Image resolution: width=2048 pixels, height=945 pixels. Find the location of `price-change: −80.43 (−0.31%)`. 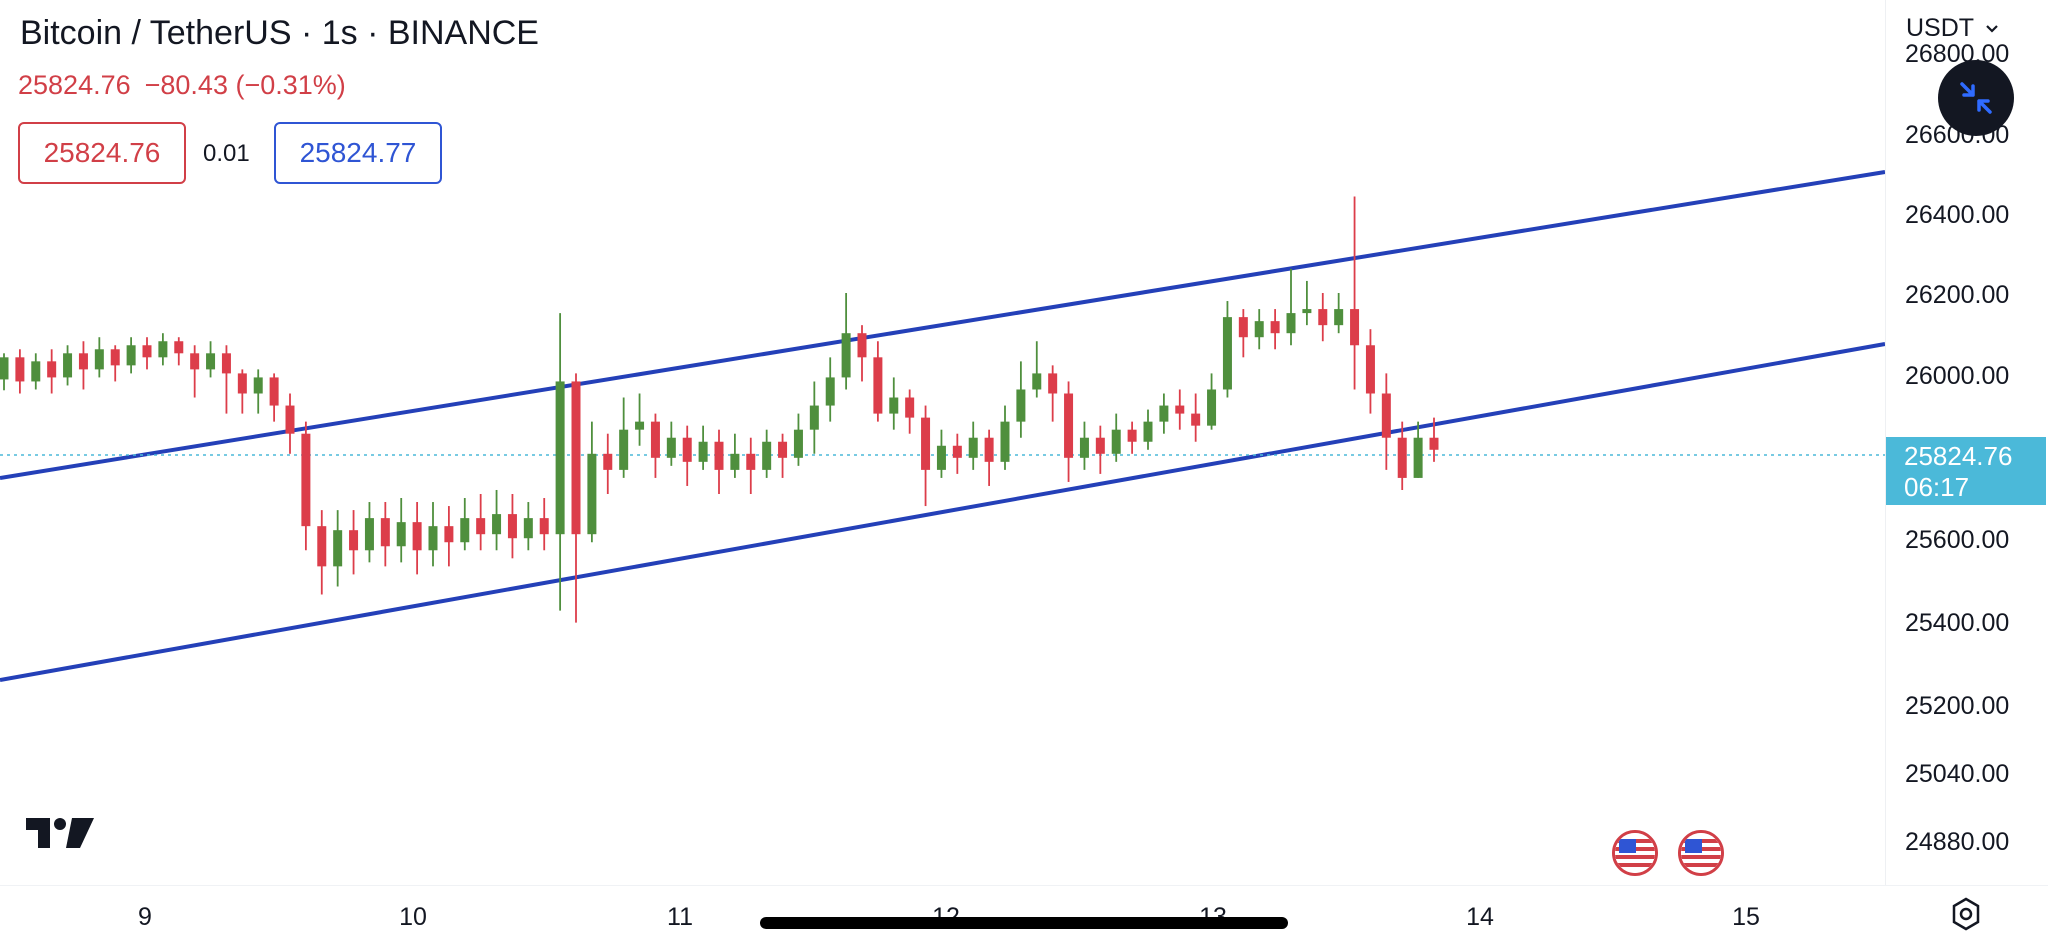

price-change: −80.43 (−0.31%) is located at coordinates (245, 85).